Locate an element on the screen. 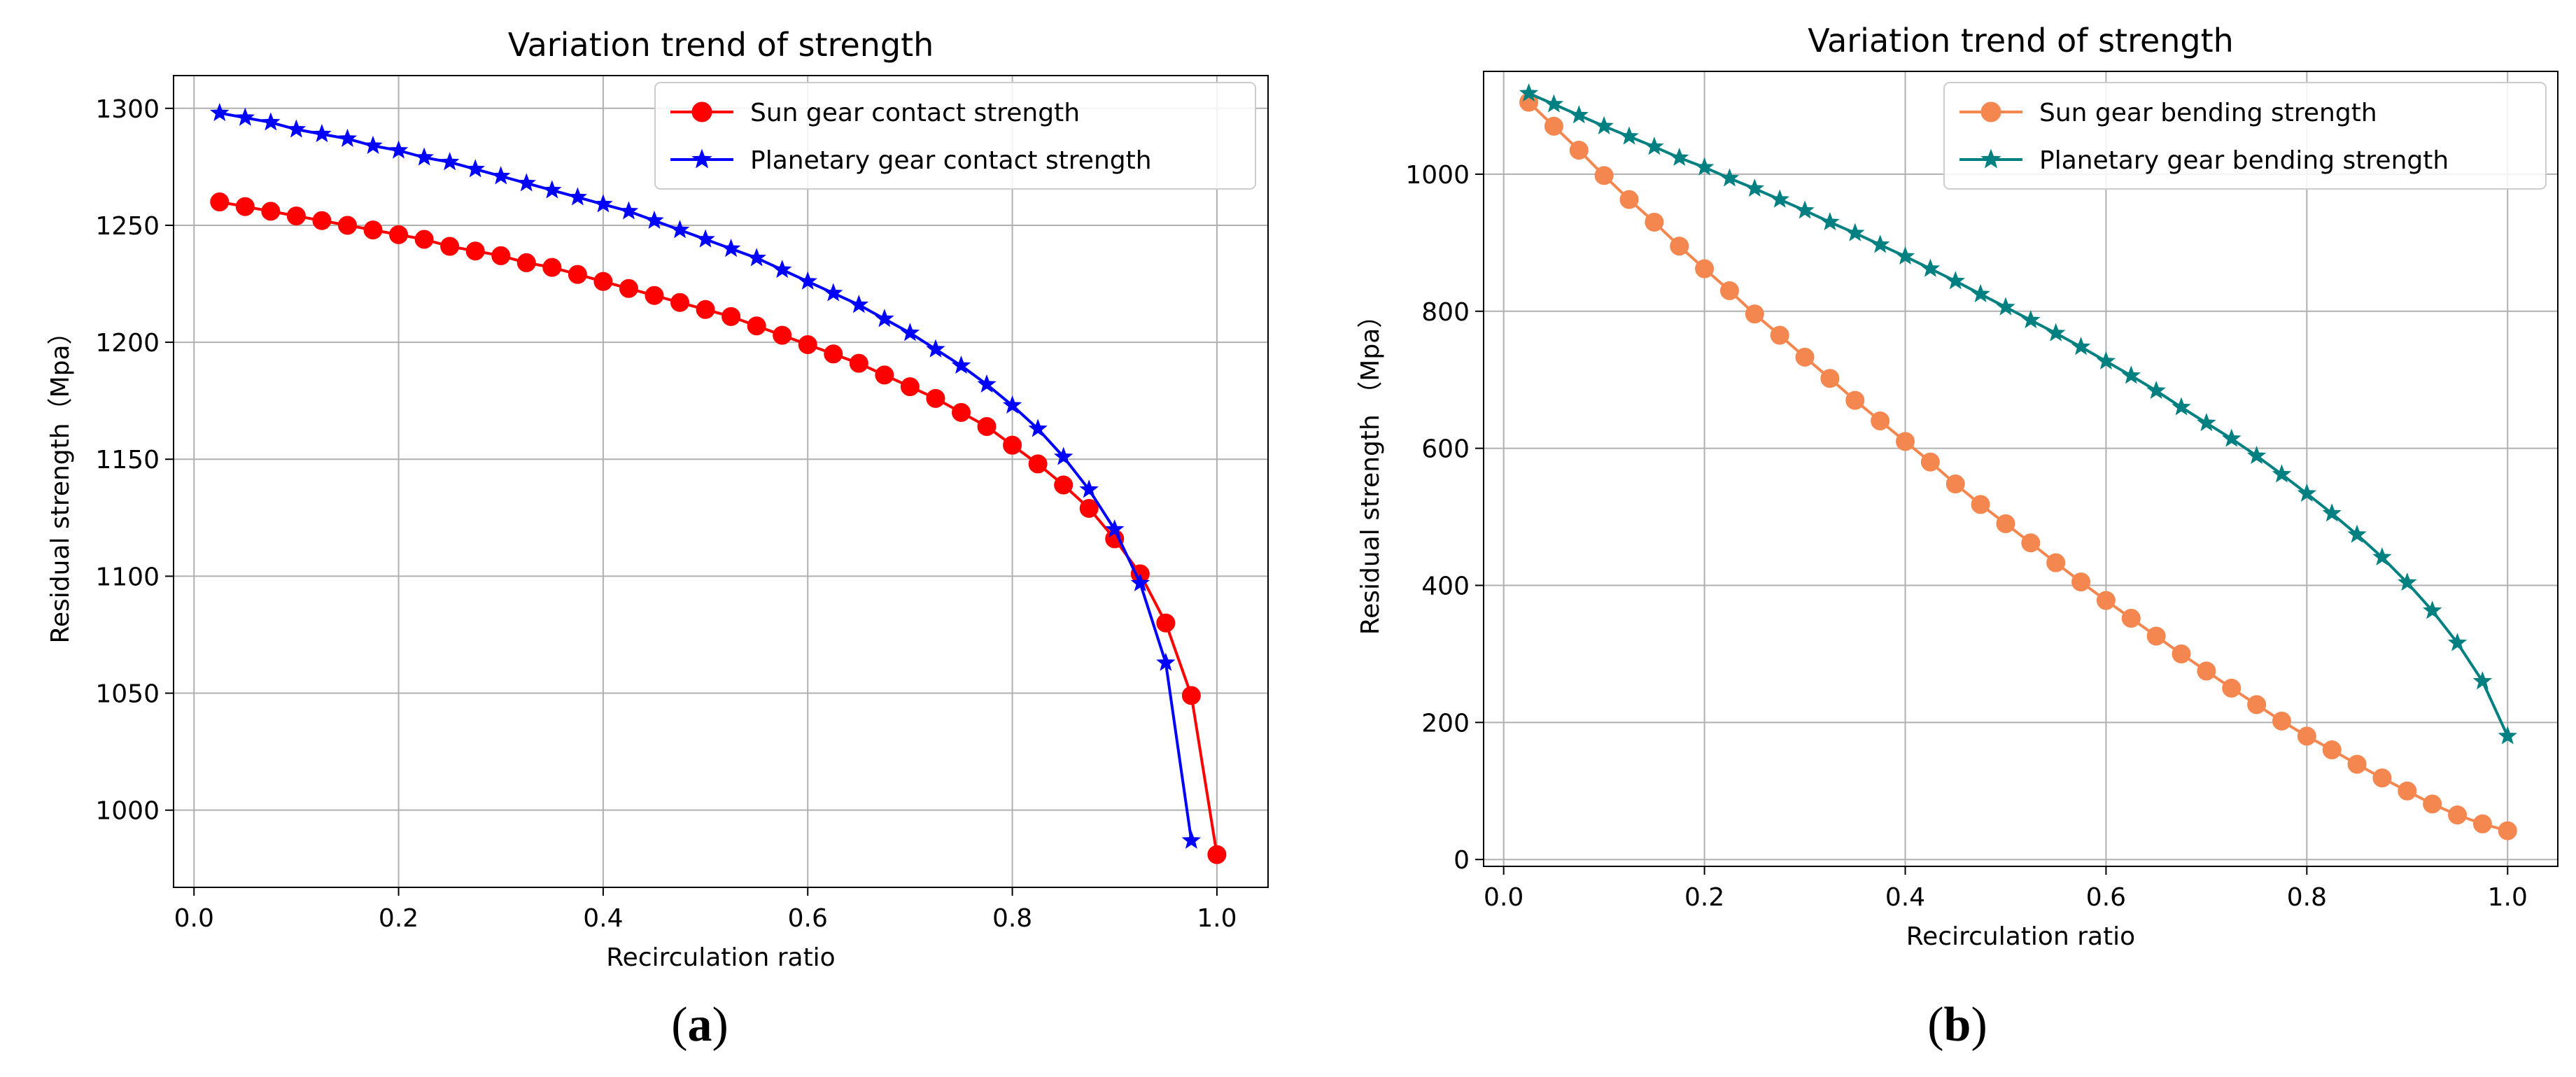 The height and width of the screenshot is (1077, 2576). panel-a-x-tick-label: 0.0 is located at coordinates (194, 919).